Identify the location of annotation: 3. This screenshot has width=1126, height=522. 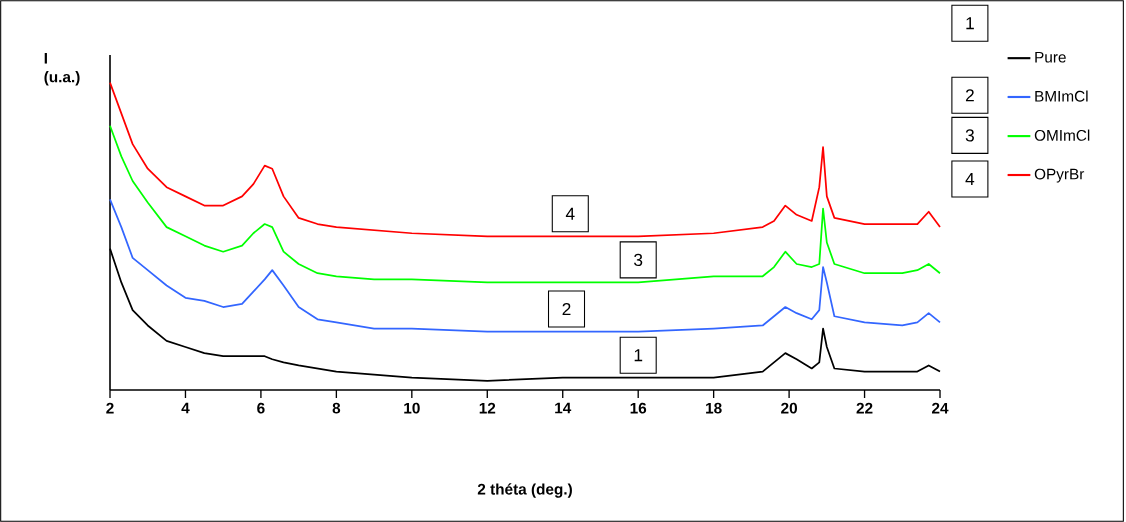
(638, 260).